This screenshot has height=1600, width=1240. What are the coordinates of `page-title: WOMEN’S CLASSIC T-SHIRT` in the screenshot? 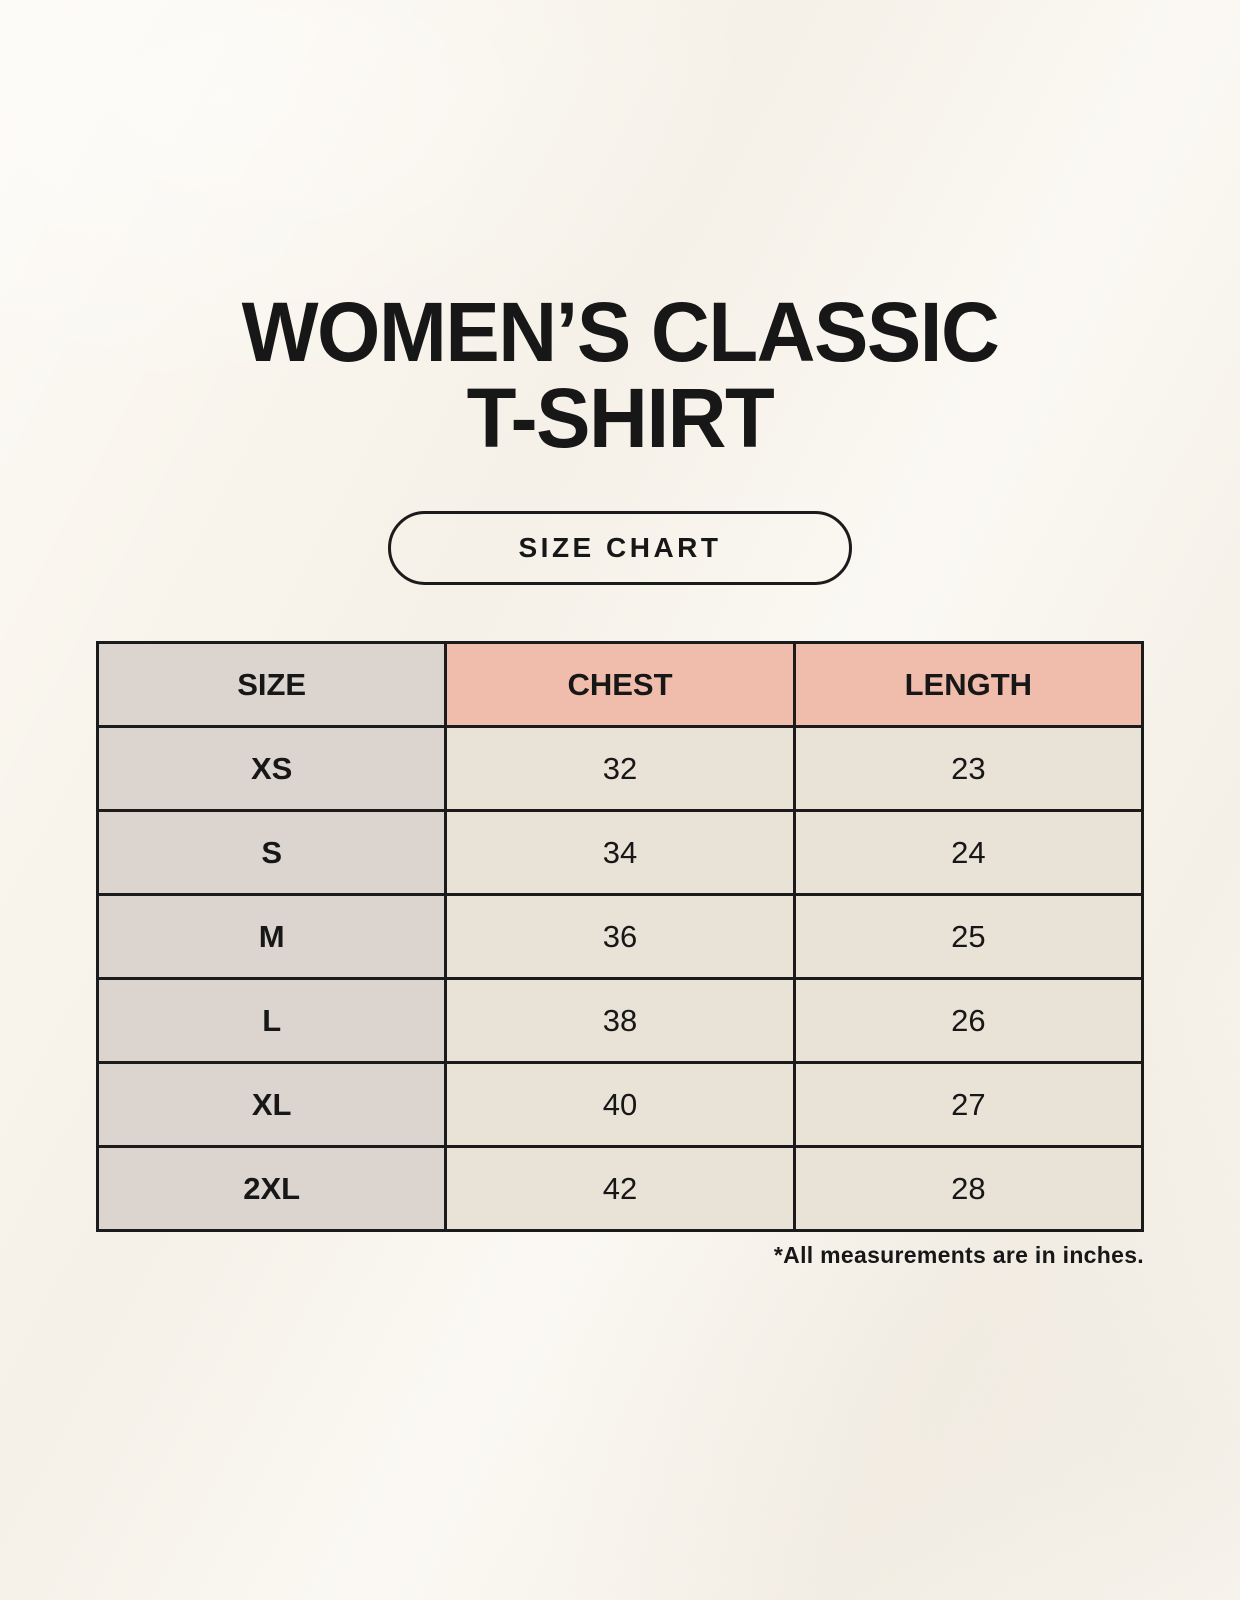 It's located at (620, 375).